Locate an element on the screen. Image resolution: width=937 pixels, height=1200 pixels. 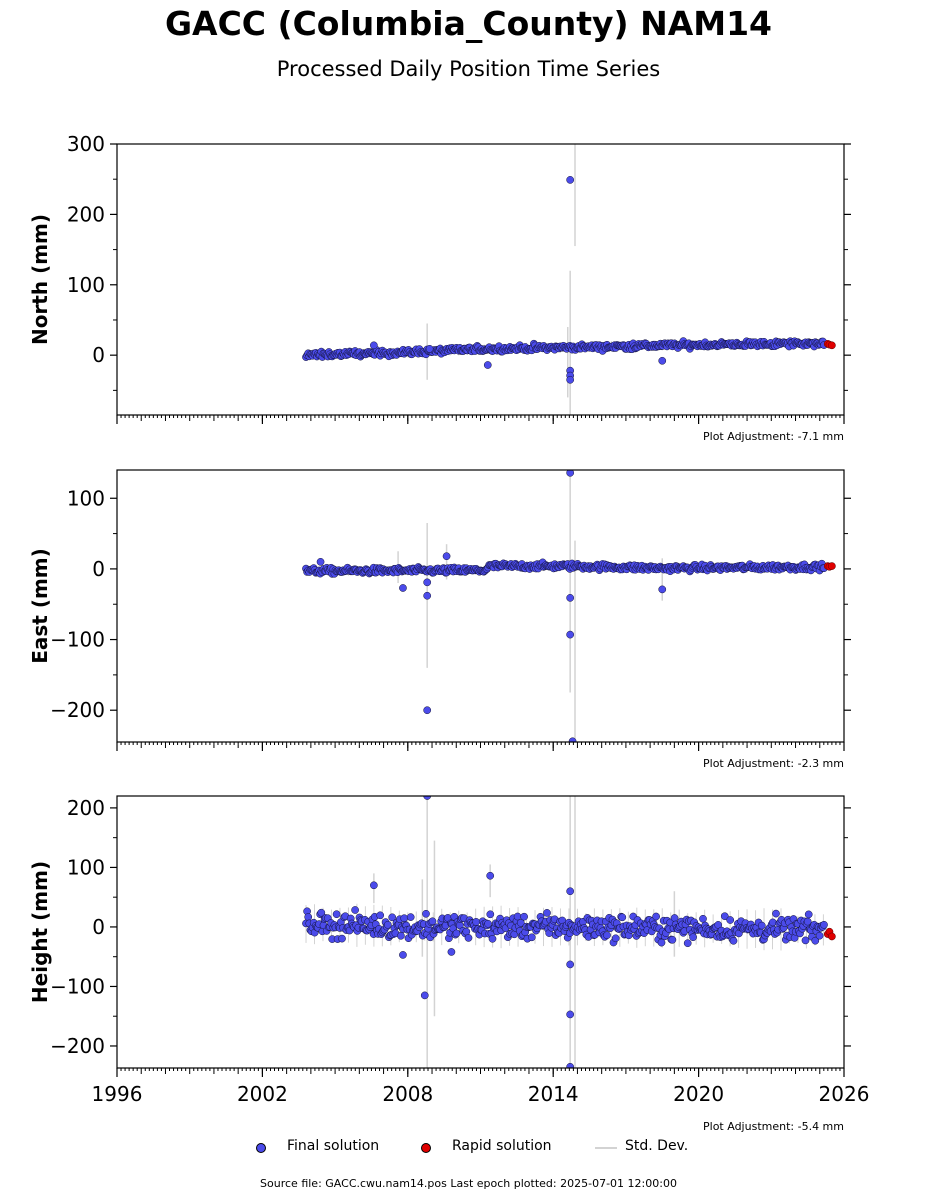
y-axis-label: East (mm) is located at coordinates (40, 606).